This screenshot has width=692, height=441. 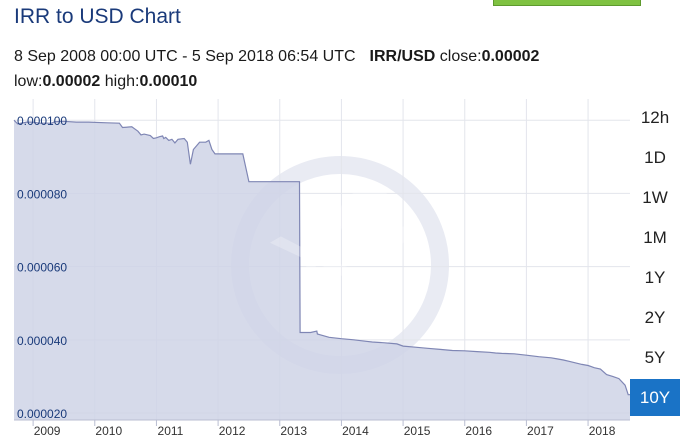 What do you see at coordinates (42, 341) in the screenshot?
I see `y-tick-label-1: 0.000040` at bounding box center [42, 341].